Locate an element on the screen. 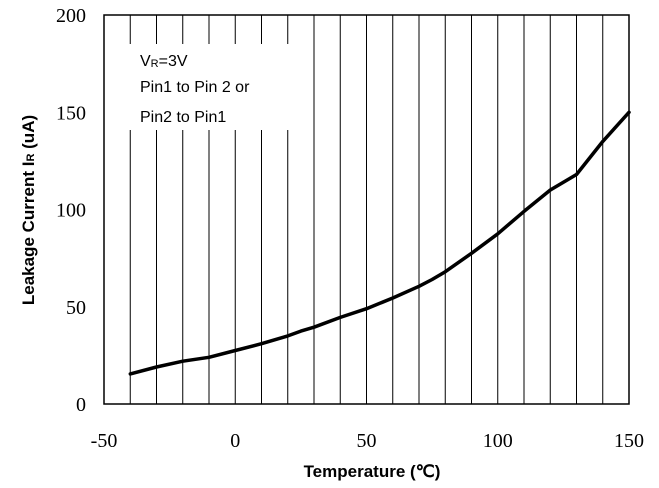 The height and width of the screenshot is (488, 659). y-tick-label: 100 is located at coordinates (71, 211).